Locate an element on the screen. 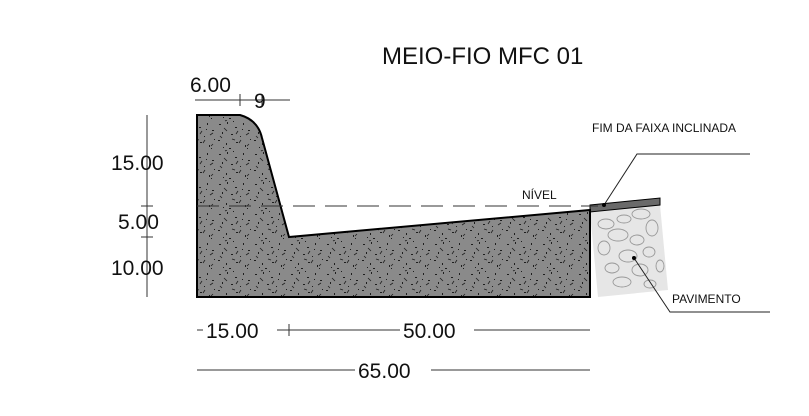  level-label: NÍVEL is located at coordinates (539, 194).